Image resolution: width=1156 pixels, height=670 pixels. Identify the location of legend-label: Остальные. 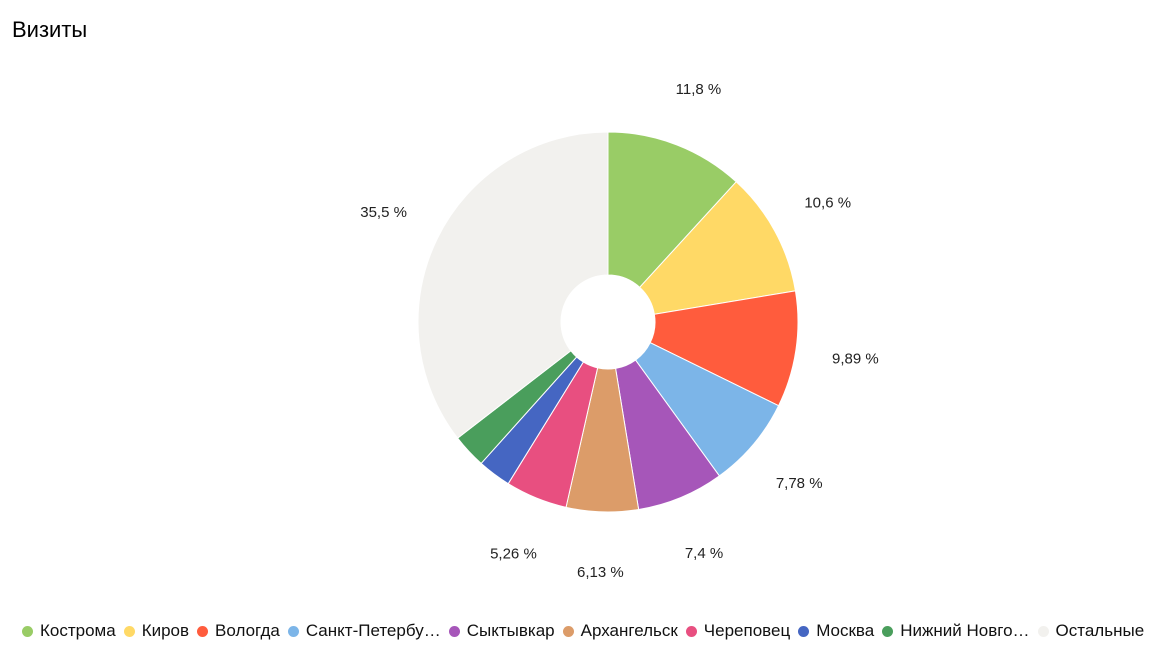
(1100, 630).